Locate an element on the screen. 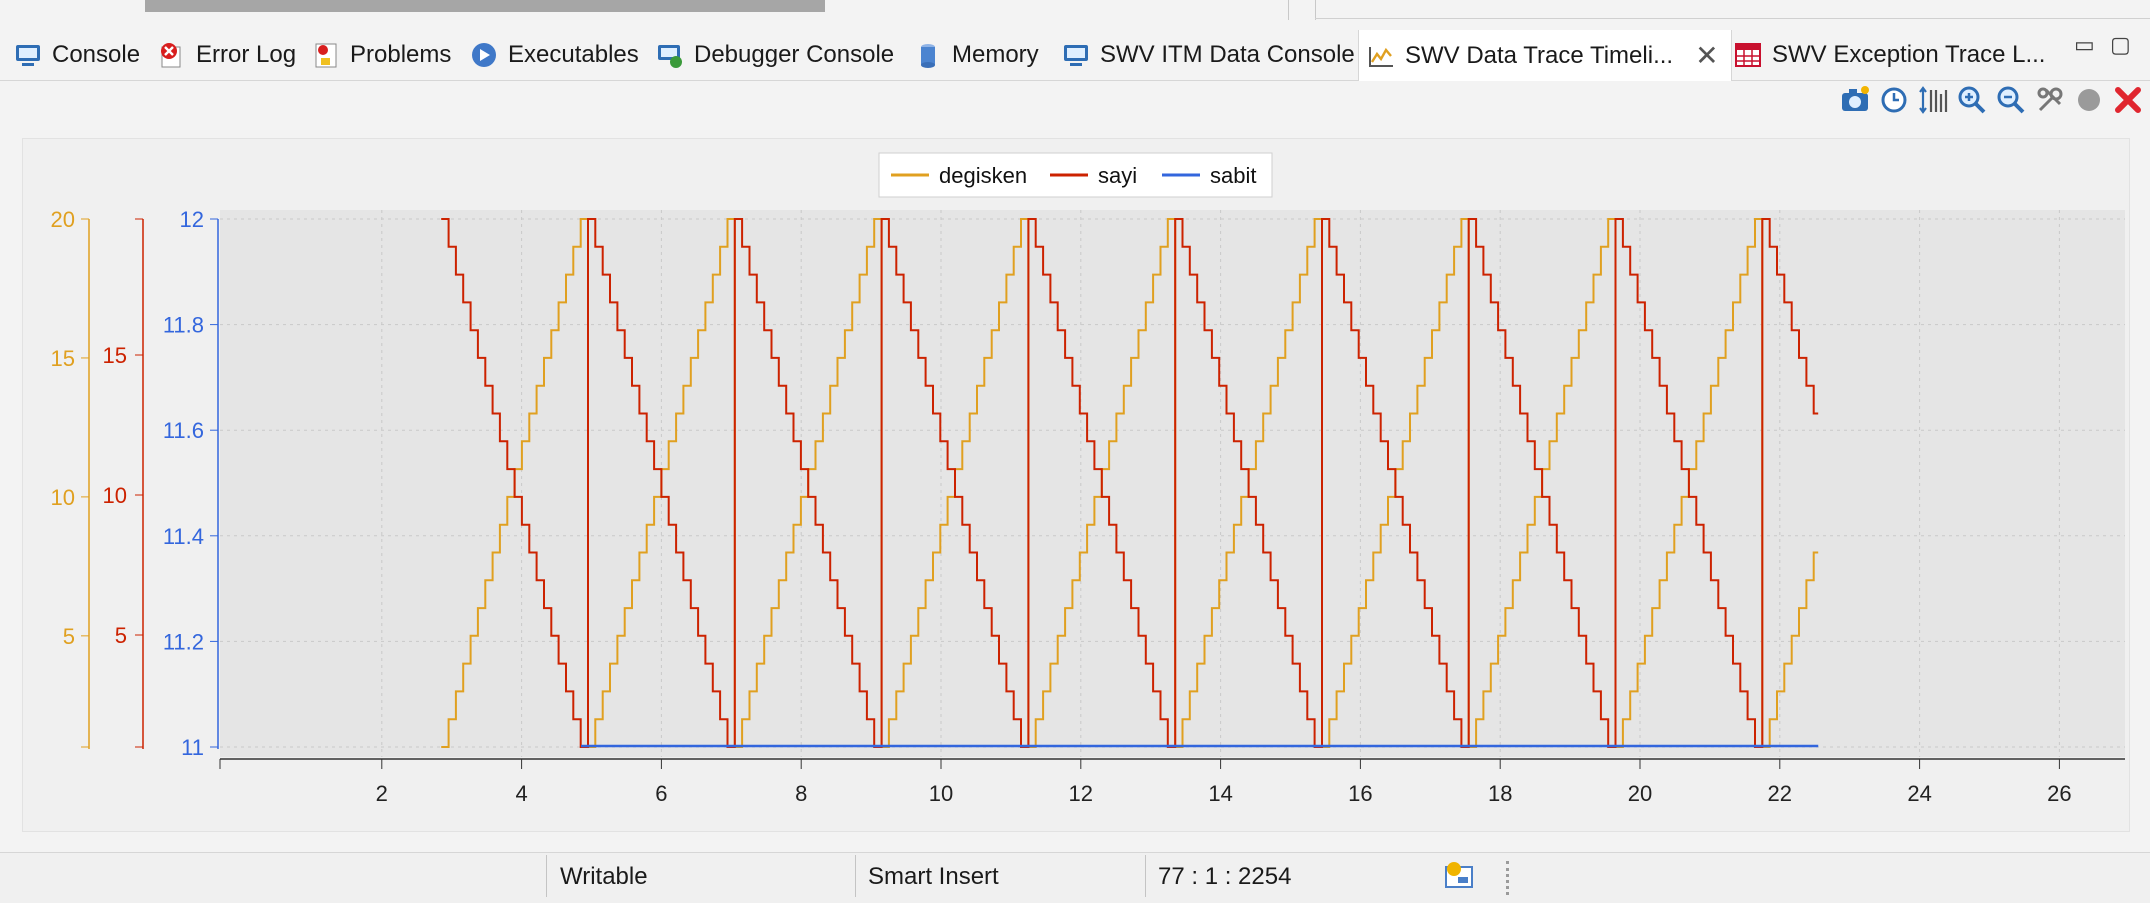  y2-tick-label: 5 is located at coordinates (121, 635).